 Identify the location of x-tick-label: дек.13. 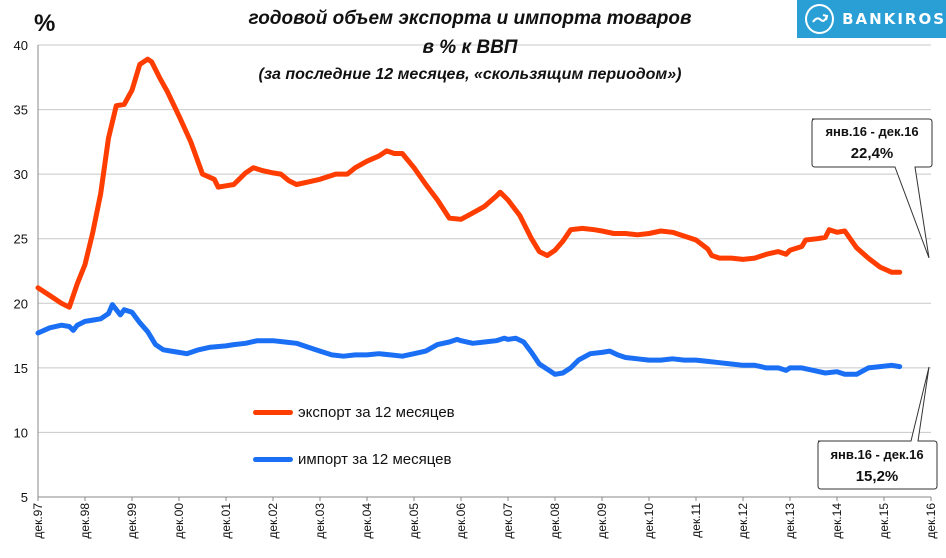
(790, 521).